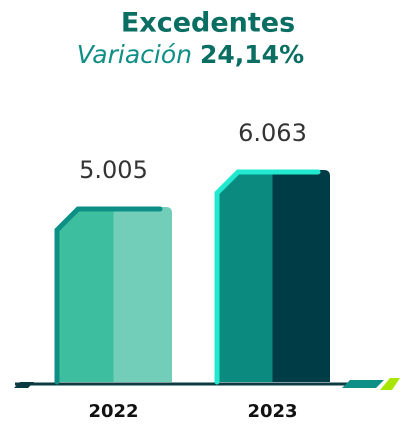  What do you see at coordinates (134, 54) in the screenshot?
I see `subtitle: Variación` at bounding box center [134, 54].